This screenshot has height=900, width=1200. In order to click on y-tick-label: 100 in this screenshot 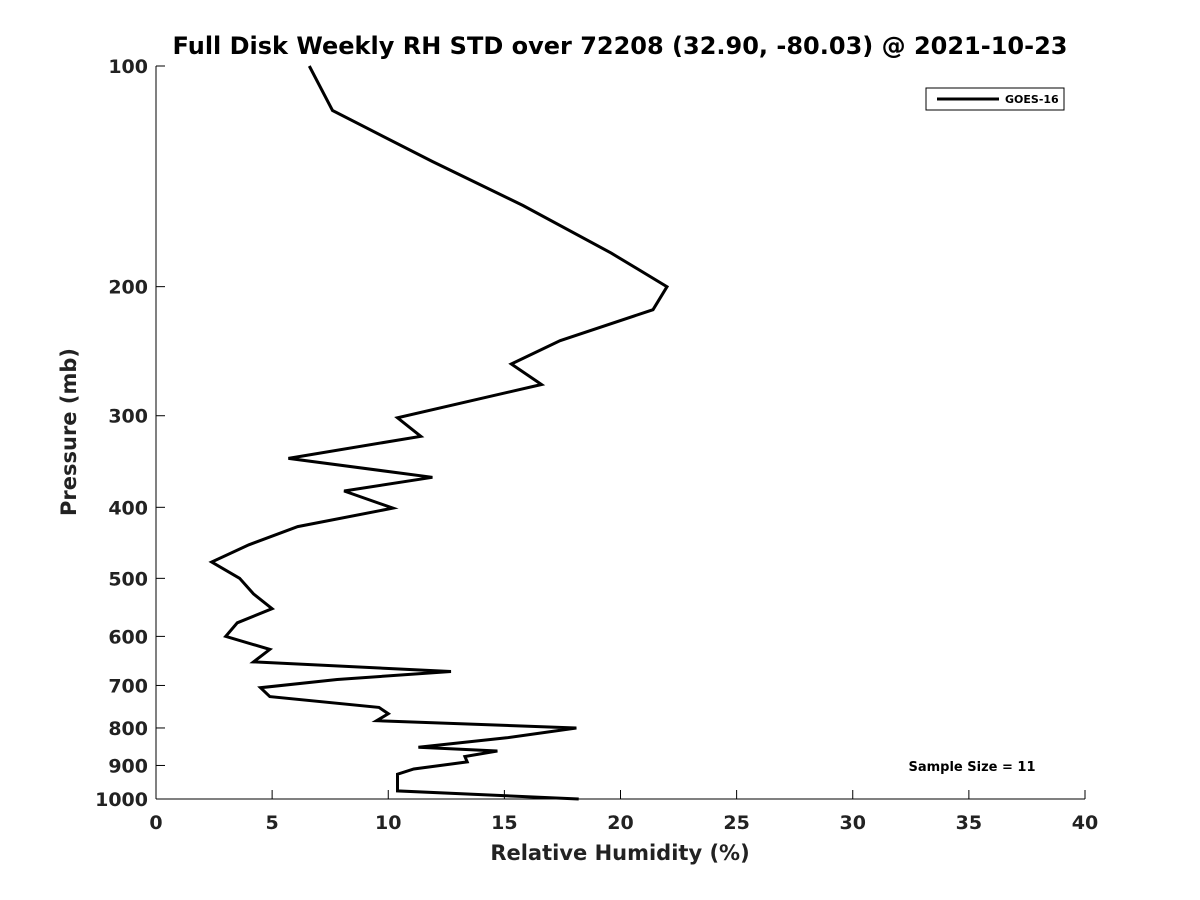, I will do `click(128, 67)`.